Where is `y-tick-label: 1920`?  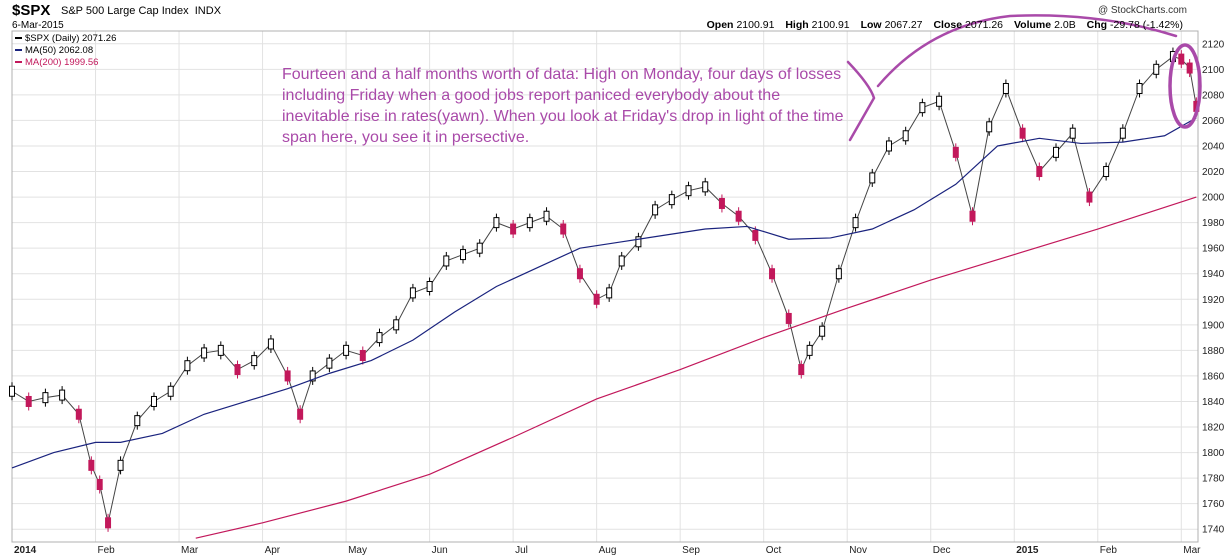 y-tick-label: 1920 is located at coordinates (1213, 300).